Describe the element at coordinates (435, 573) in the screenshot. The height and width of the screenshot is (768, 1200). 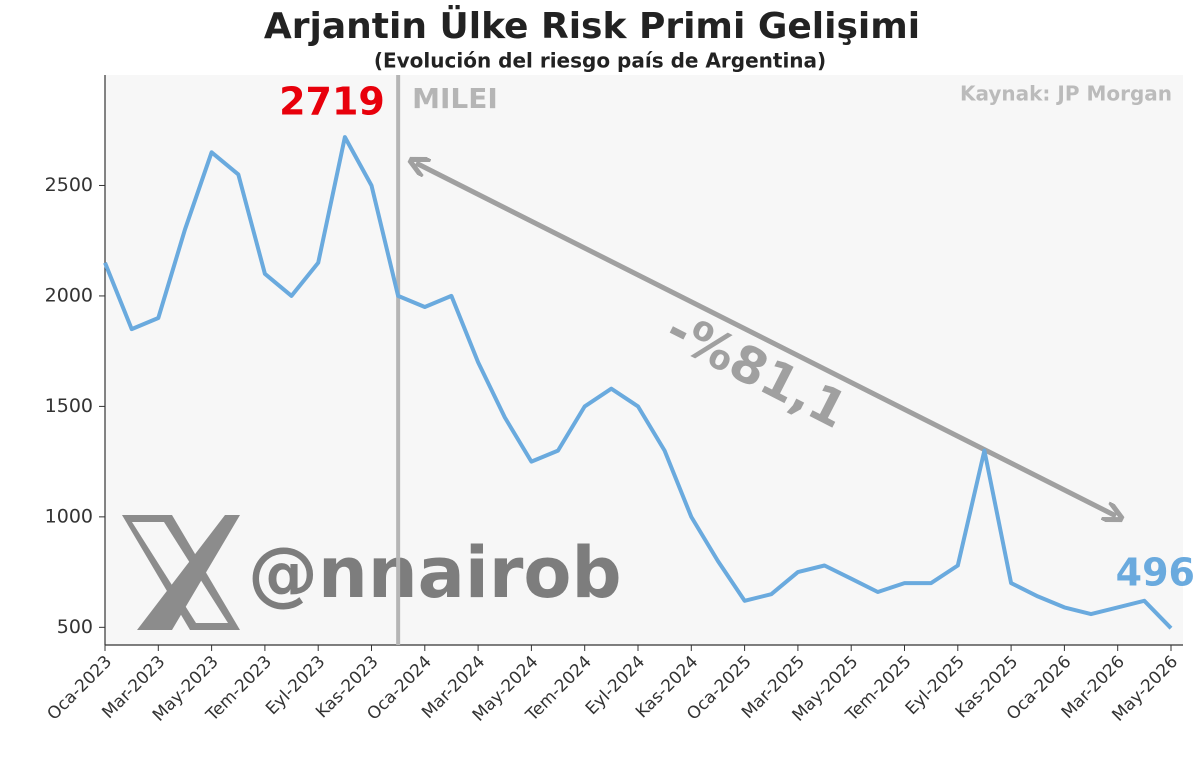
I see `watermark: @nnairob` at that location.